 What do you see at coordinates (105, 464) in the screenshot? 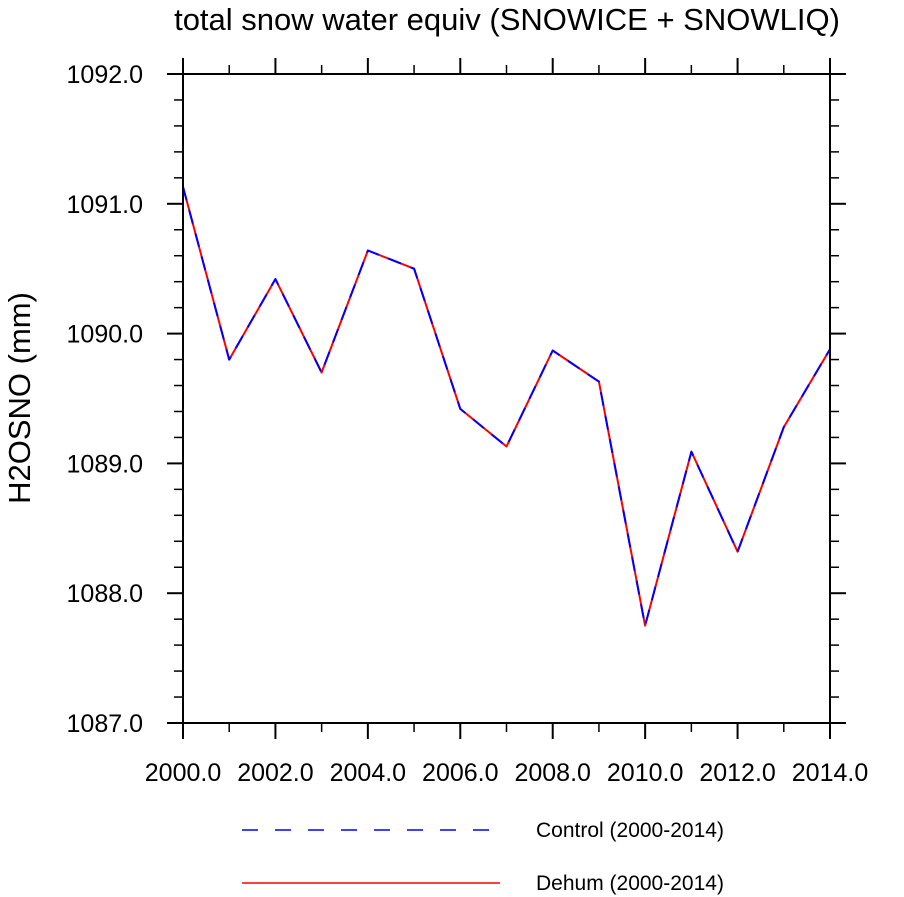
I see `y-tick-label: 1089.0` at bounding box center [105, 464].